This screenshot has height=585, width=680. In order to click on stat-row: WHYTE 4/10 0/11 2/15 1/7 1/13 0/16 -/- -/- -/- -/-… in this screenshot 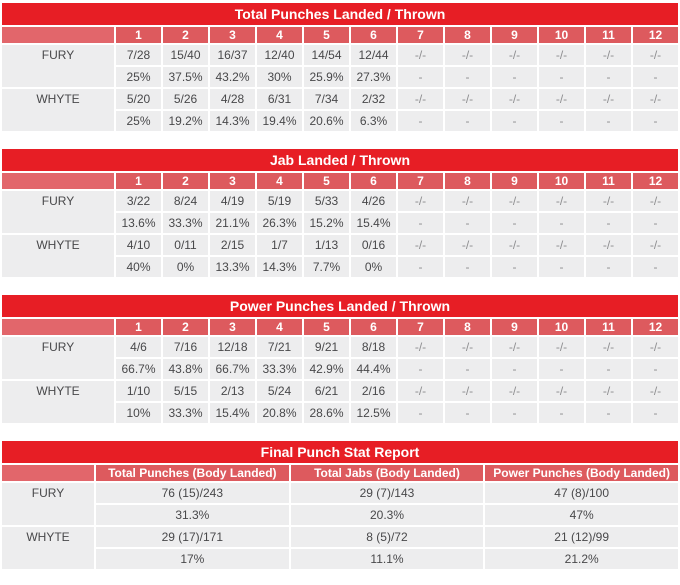, I will do `click(340, 256)`.